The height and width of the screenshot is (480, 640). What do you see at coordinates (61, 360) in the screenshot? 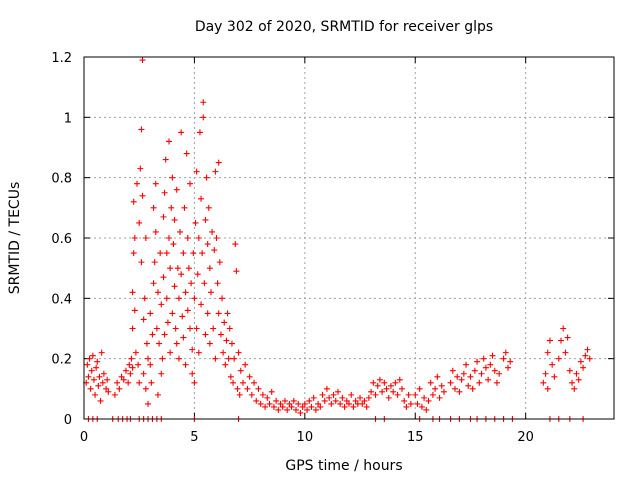
I see `y-tick-label: 0.2` at bounding box center [61, 360].